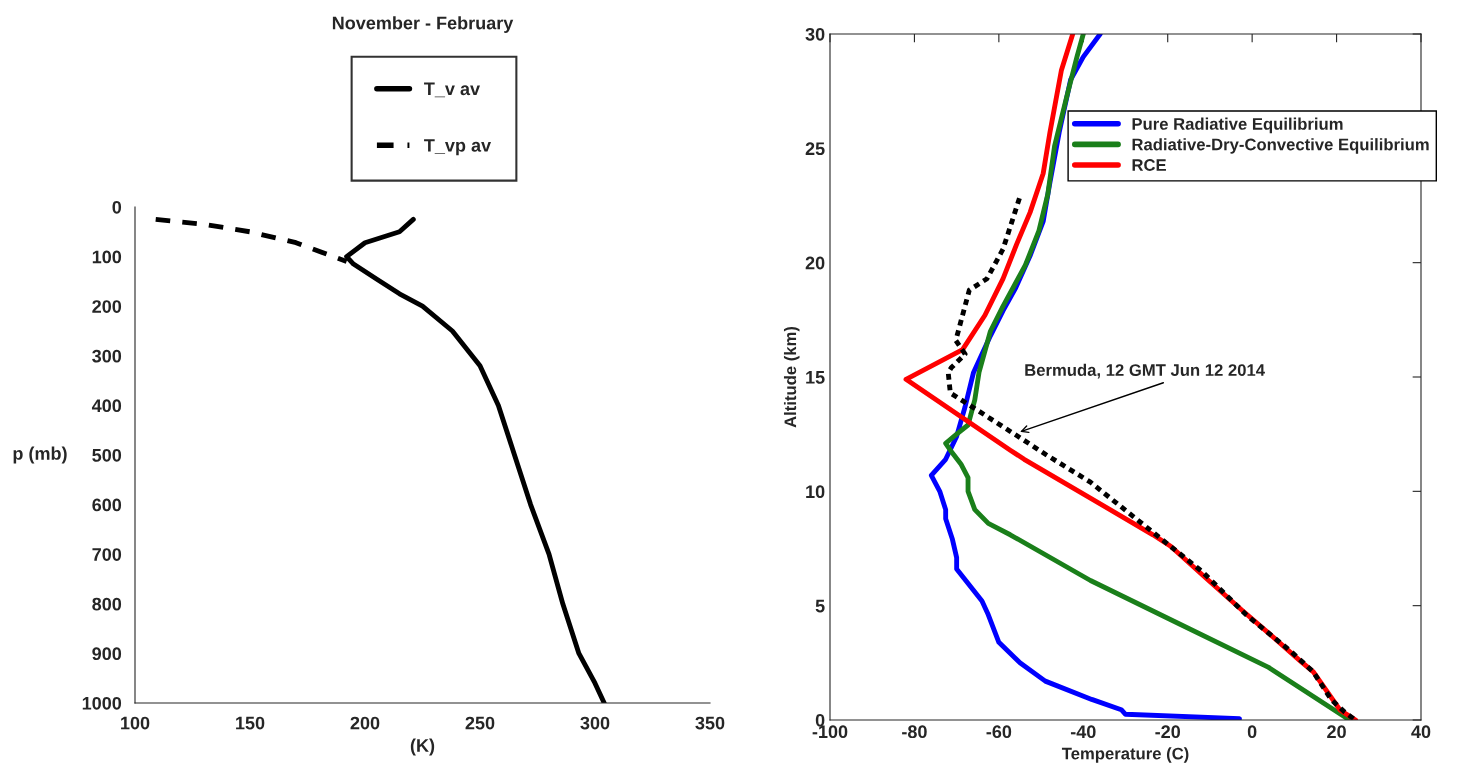 The height and width of the screenshot is (766, 1473). Describe the element at coordinates (595, 723) in the screenshot. I see `x-tick-label: 300` at that location.